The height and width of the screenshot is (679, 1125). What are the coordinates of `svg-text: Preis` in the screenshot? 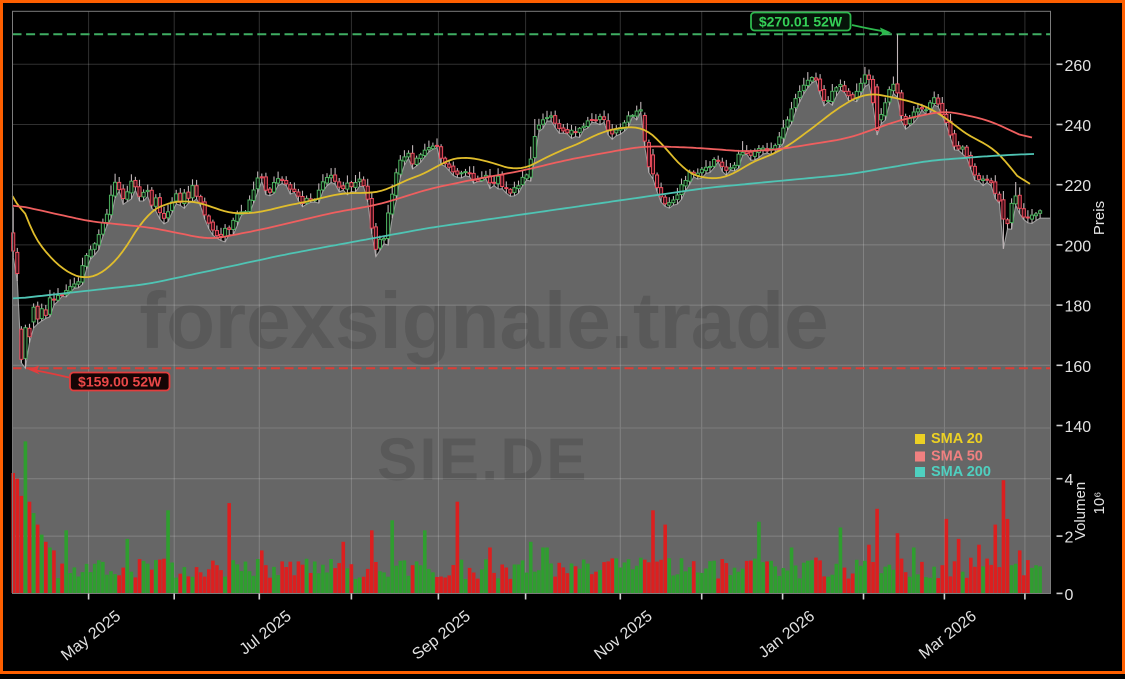 It's located at (1099, 218).